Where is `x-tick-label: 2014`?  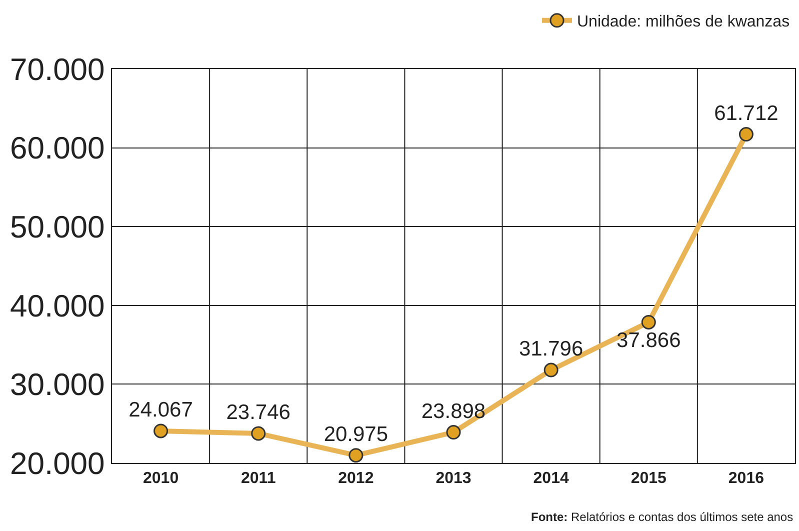 x-tick-label: 2014 is located at coordinates (551, 479).